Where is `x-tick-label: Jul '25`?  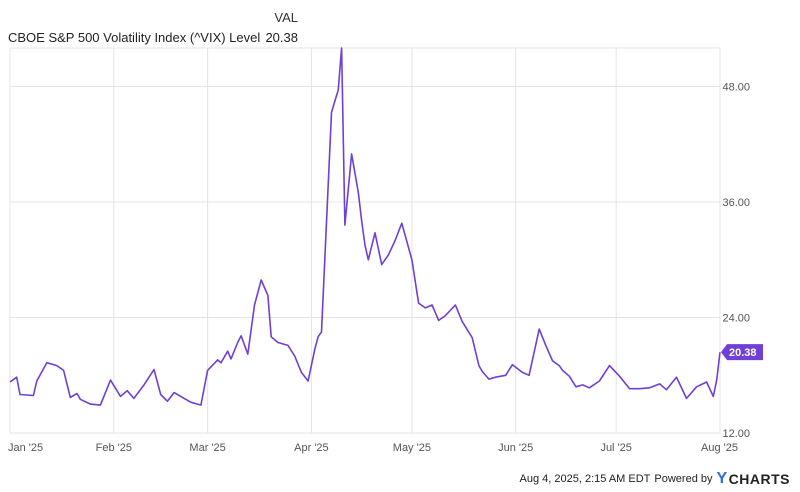
x-tick-label: Jul '25 is located at coordinates (615, 448).